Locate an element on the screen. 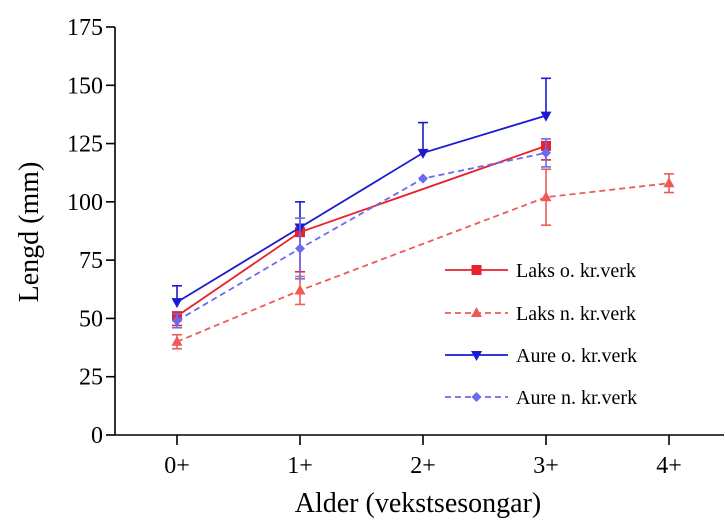 Image resolution: width=725 pixels, height=529 pixels. y-tick-label: 75 is located at coordinates (91, 261).